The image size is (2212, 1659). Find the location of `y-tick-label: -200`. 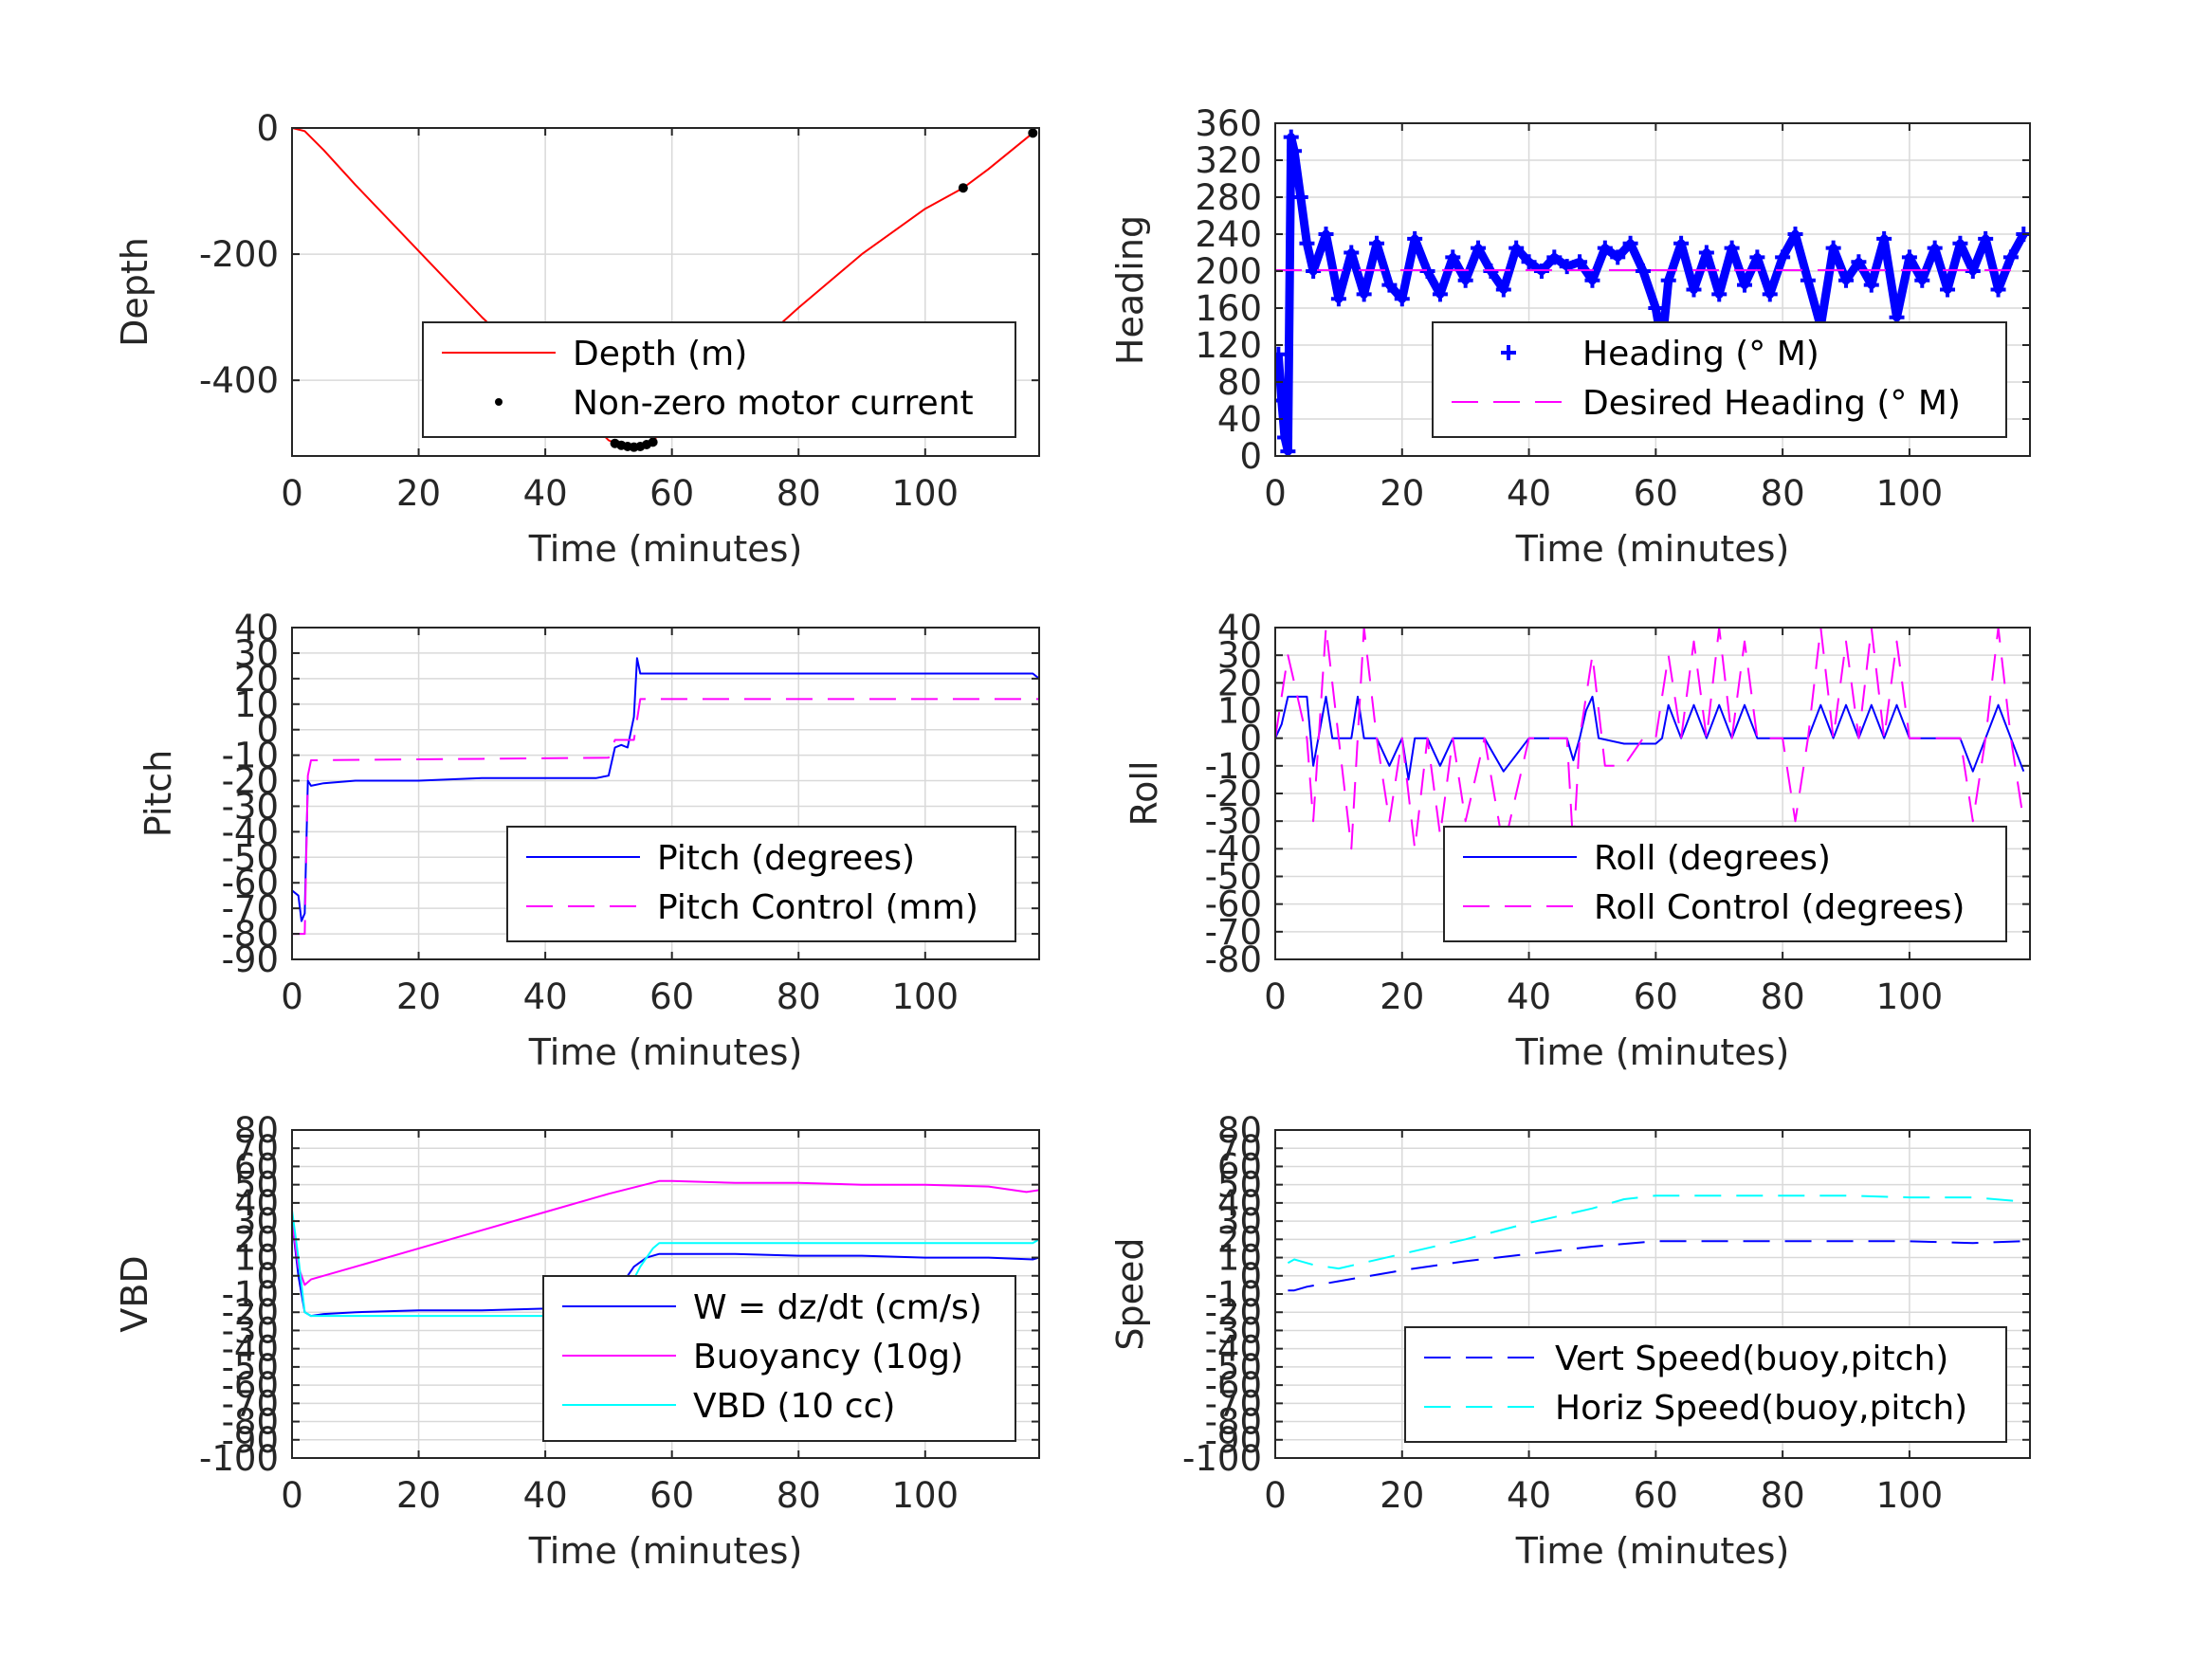

y-tick-label: -200 is located at coordinates (239, 254).